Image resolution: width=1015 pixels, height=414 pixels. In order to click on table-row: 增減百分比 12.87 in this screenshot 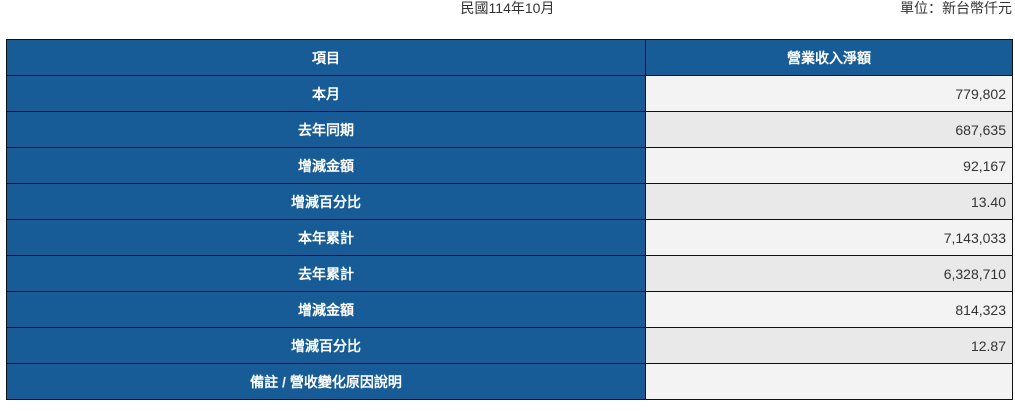, I will do `click(509, 345)`.